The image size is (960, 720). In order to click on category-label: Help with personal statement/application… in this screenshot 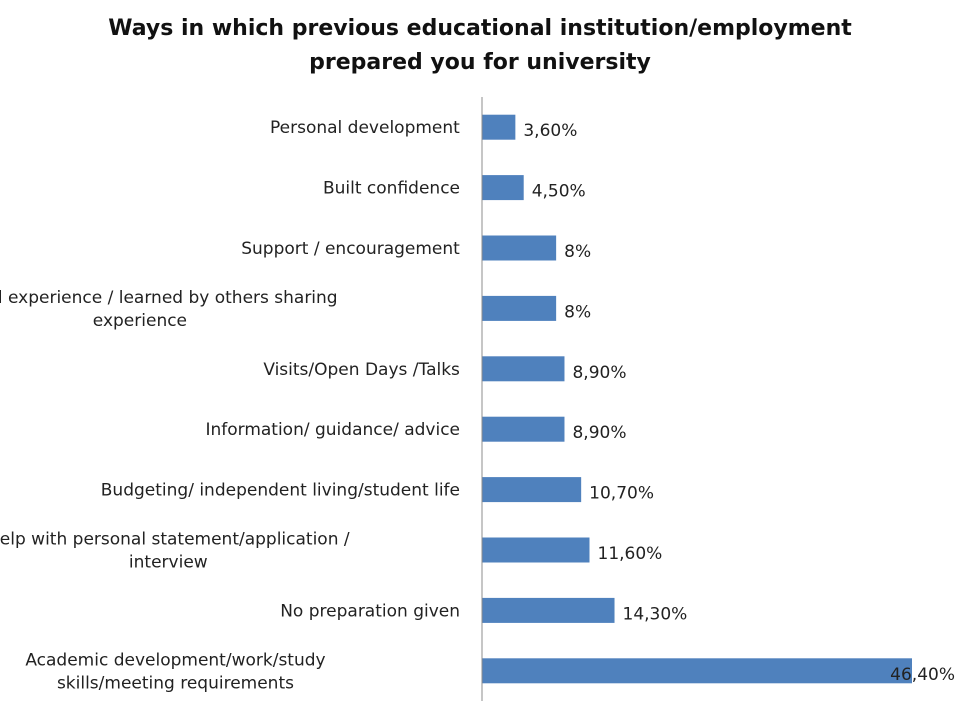, I will do `click(175, 551)`.